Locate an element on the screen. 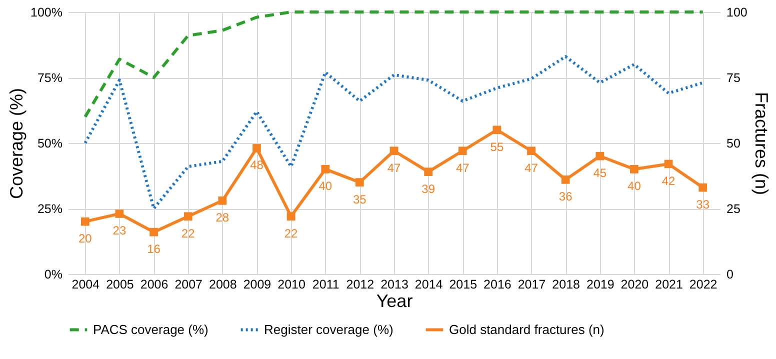 This screenshot has width=776, height=359. x-tick-label: 2014 is located at coordinates (428, 285).